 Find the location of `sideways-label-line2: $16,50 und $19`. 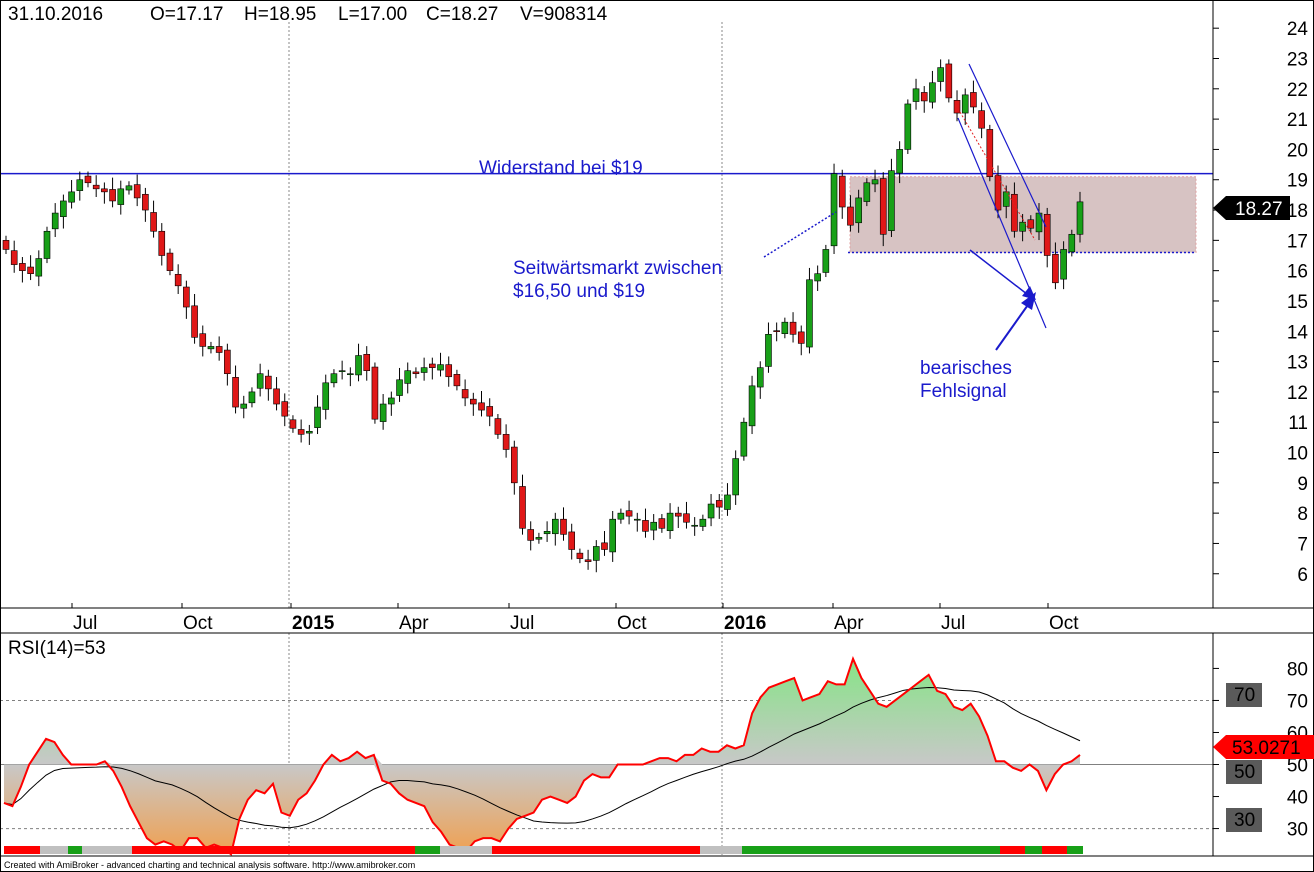

sideways-label-line2: $16,50 und $19 is located at coordinates (579, 291).